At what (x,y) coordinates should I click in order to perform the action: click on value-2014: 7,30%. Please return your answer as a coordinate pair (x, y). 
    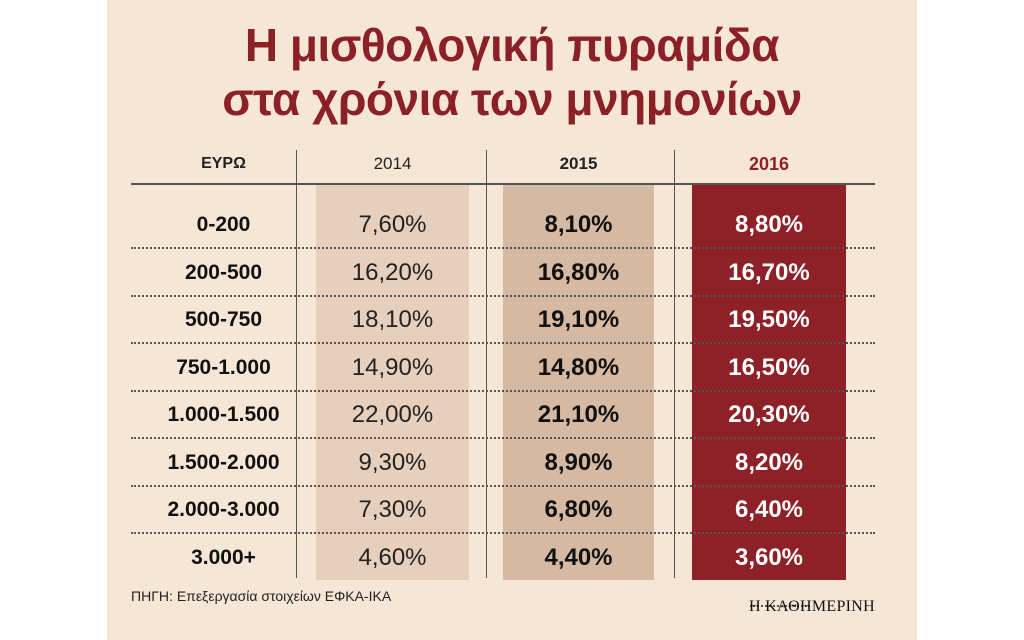
    Looking at the image, I should click on (392, 509).